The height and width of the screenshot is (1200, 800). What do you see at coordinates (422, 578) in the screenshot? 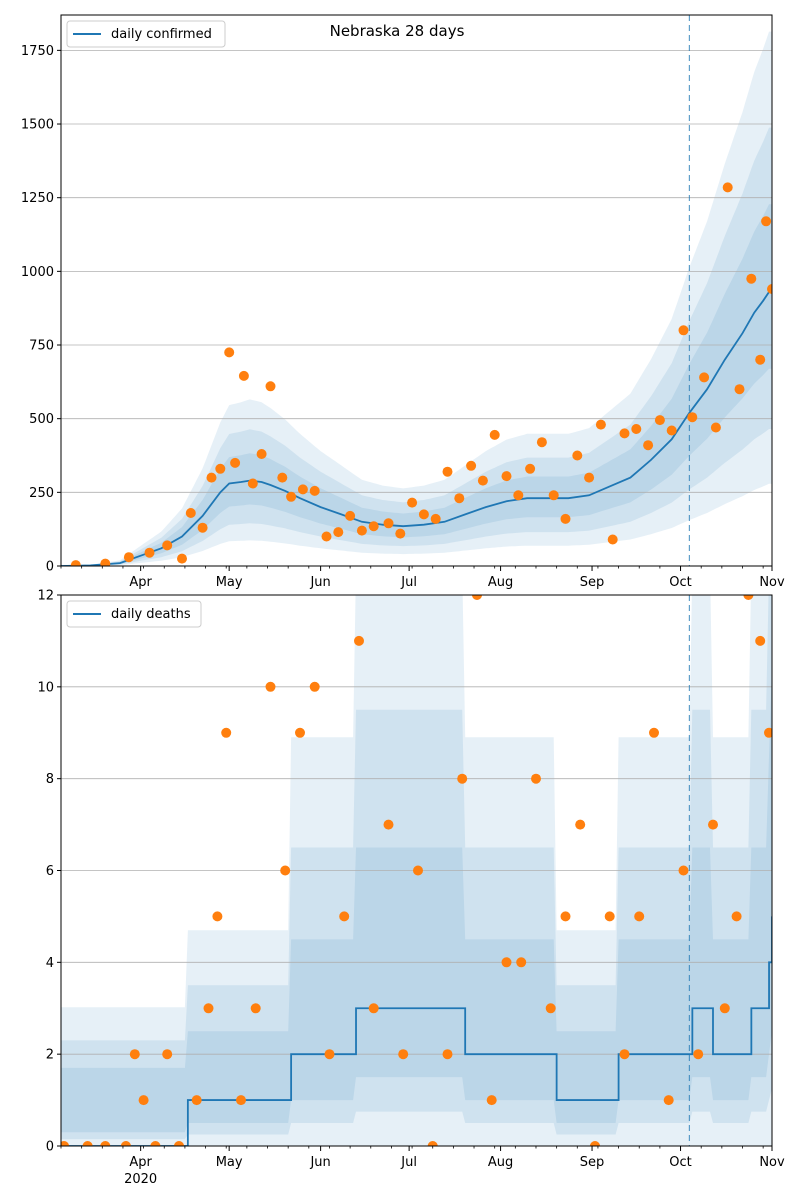
I see `x-axis: Apr May Jun Jul Aug Sep Oct Nov` at bounding box center [422, 578].